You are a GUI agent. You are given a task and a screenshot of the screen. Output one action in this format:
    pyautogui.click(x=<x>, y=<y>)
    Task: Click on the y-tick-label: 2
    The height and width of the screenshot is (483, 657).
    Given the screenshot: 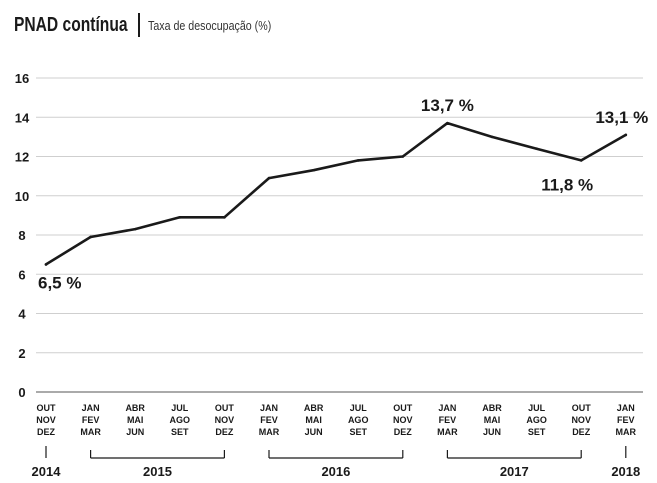 What is the action you would take?
    pyautogui.click(x=21, y=353)
    